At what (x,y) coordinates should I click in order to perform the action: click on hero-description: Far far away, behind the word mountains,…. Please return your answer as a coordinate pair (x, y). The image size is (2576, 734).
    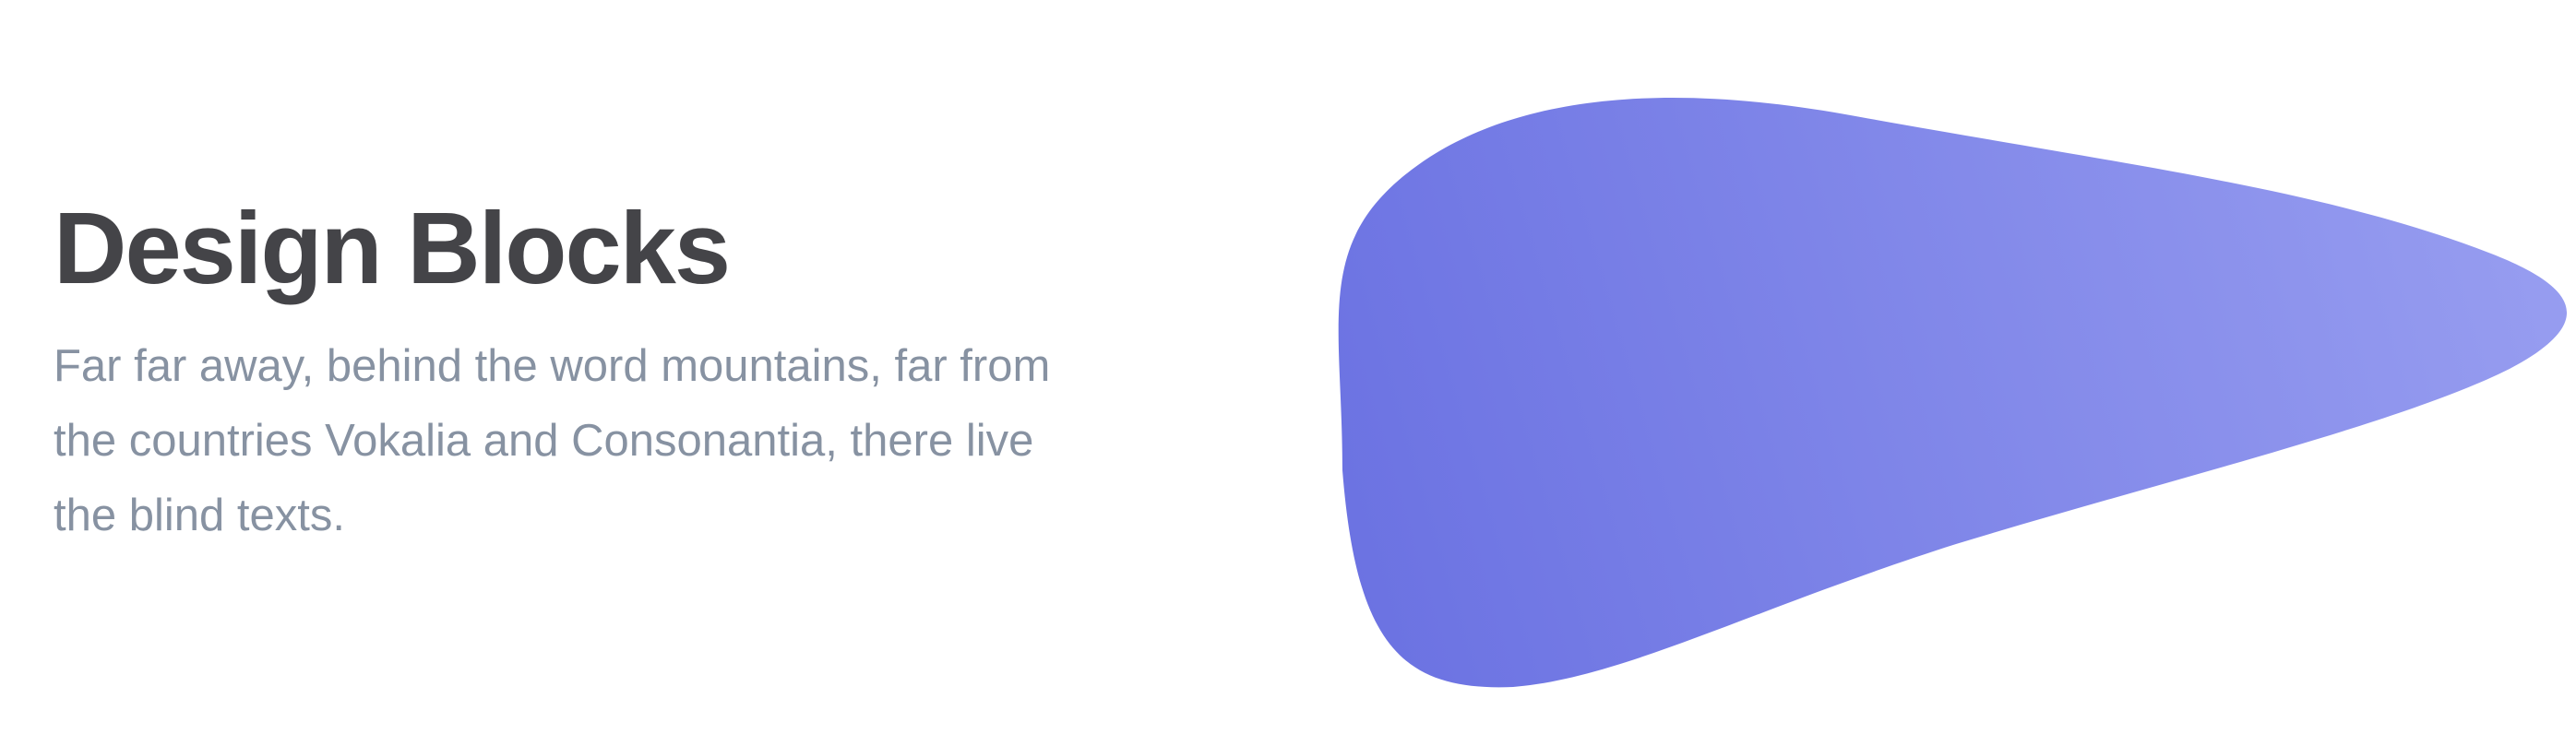
    Looking at the image, I should click on (552, 441).